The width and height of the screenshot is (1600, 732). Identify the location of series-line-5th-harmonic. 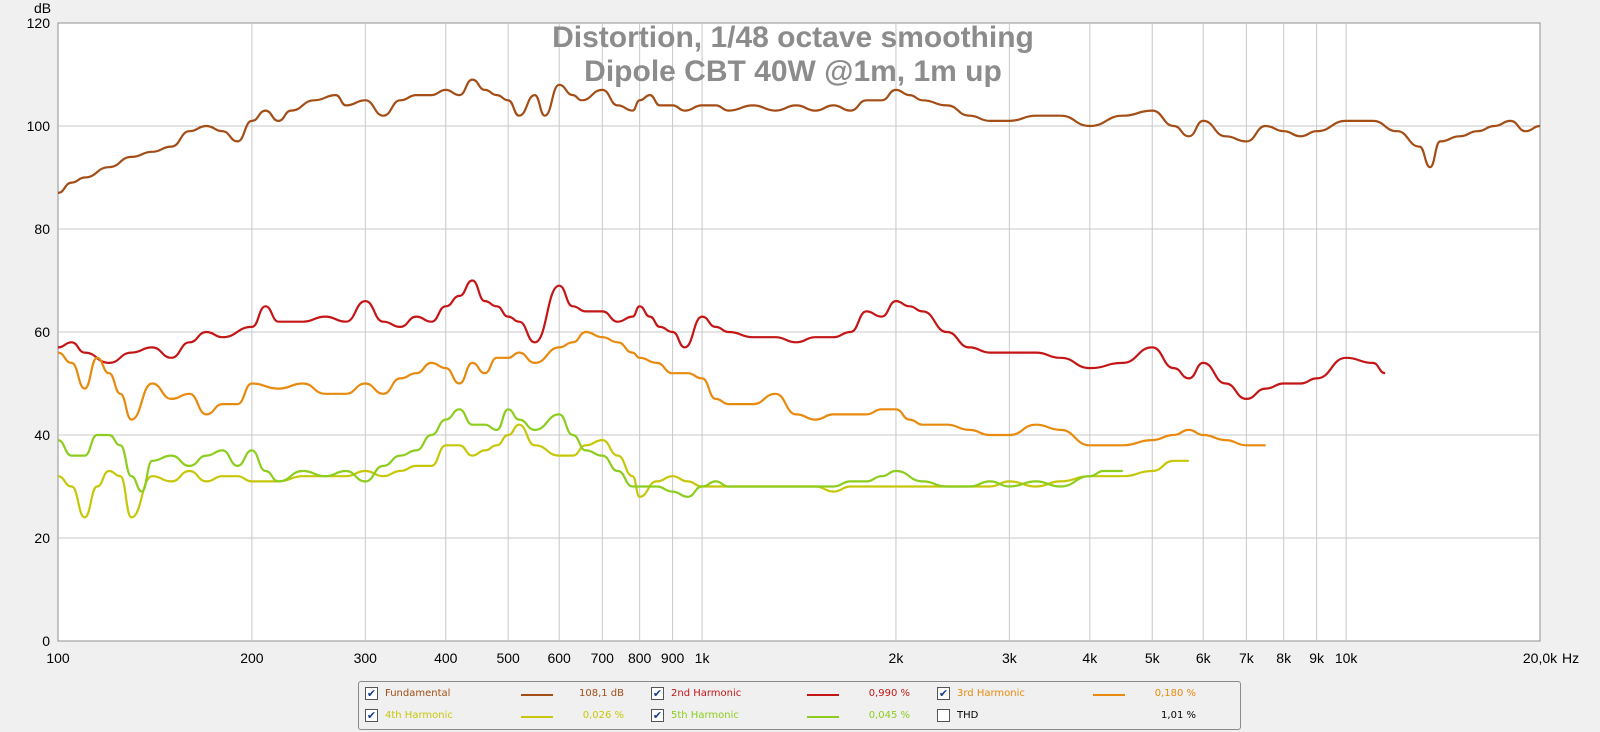
(590, 453).